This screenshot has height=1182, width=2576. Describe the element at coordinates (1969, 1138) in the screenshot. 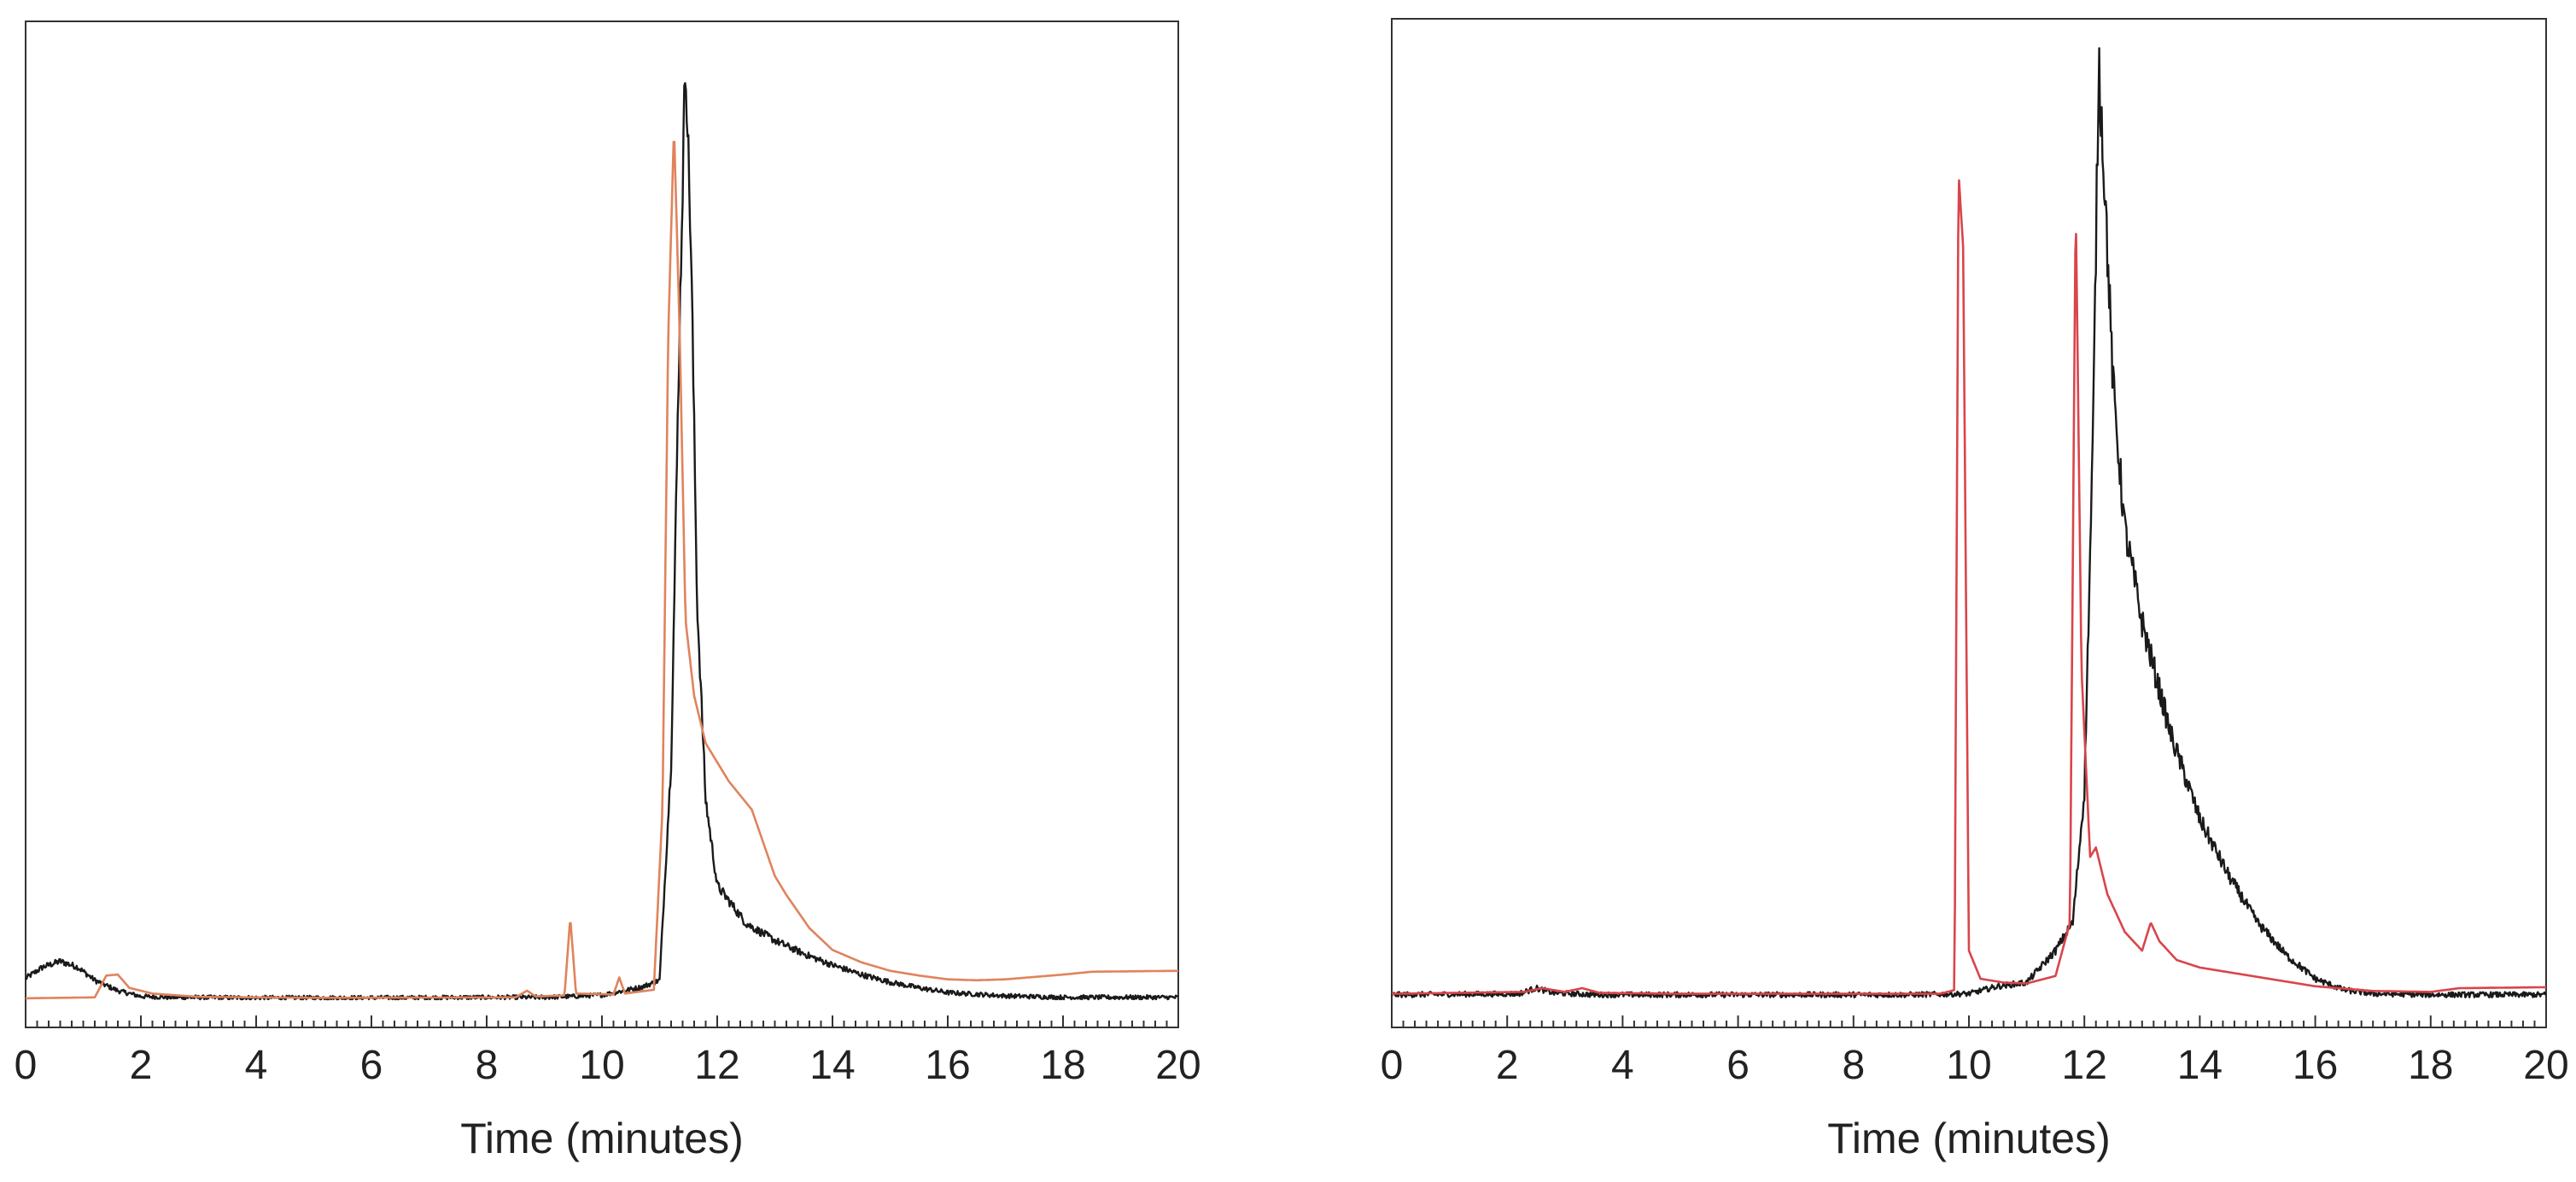

I see `right-x-axis-title: Time (minutes)` at that location.